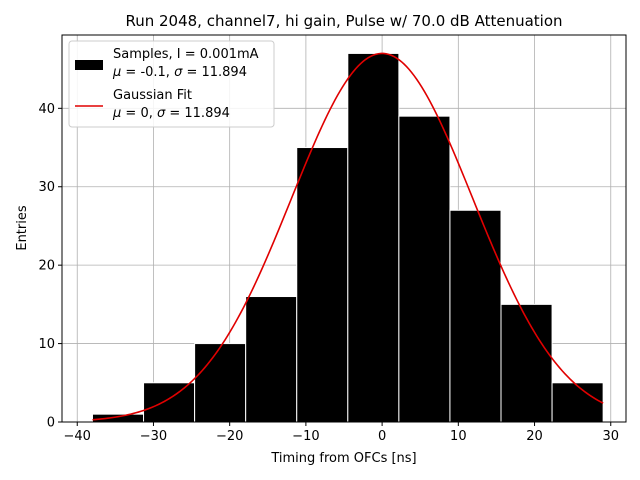  What do you see at coordinates (46, 344) in the screenshot?
I see `y-tick-label-1: 10` at bounding box center [46, 344].